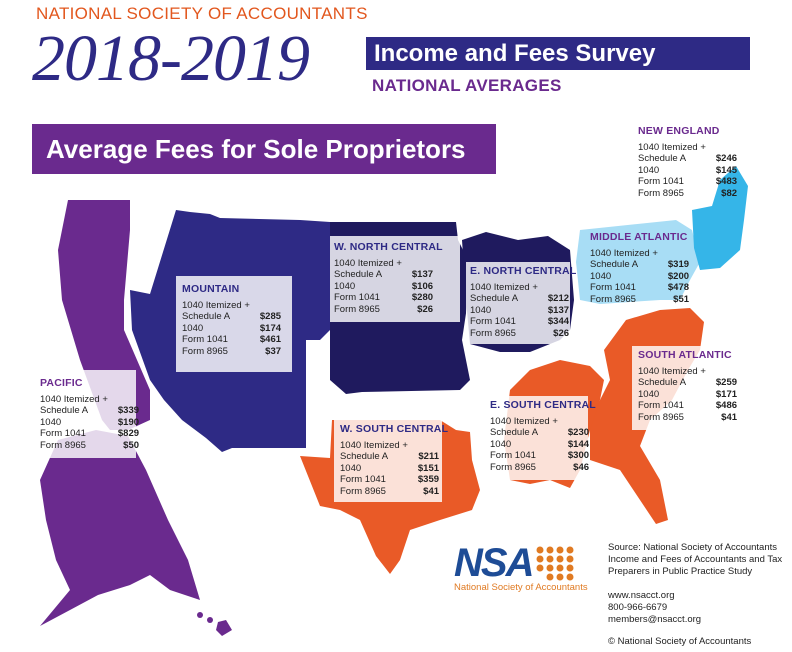  What do you see at coordinates (672, 147) in the screenshot?
I see `fee-label: 1040 Itemized +` at bounding box center [672, 147].